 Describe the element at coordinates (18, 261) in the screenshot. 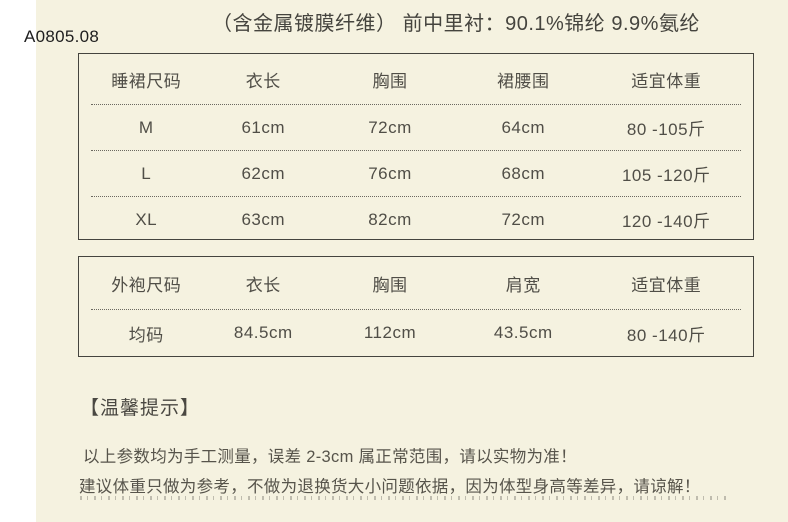

I see `left-margin-strip` at that location.